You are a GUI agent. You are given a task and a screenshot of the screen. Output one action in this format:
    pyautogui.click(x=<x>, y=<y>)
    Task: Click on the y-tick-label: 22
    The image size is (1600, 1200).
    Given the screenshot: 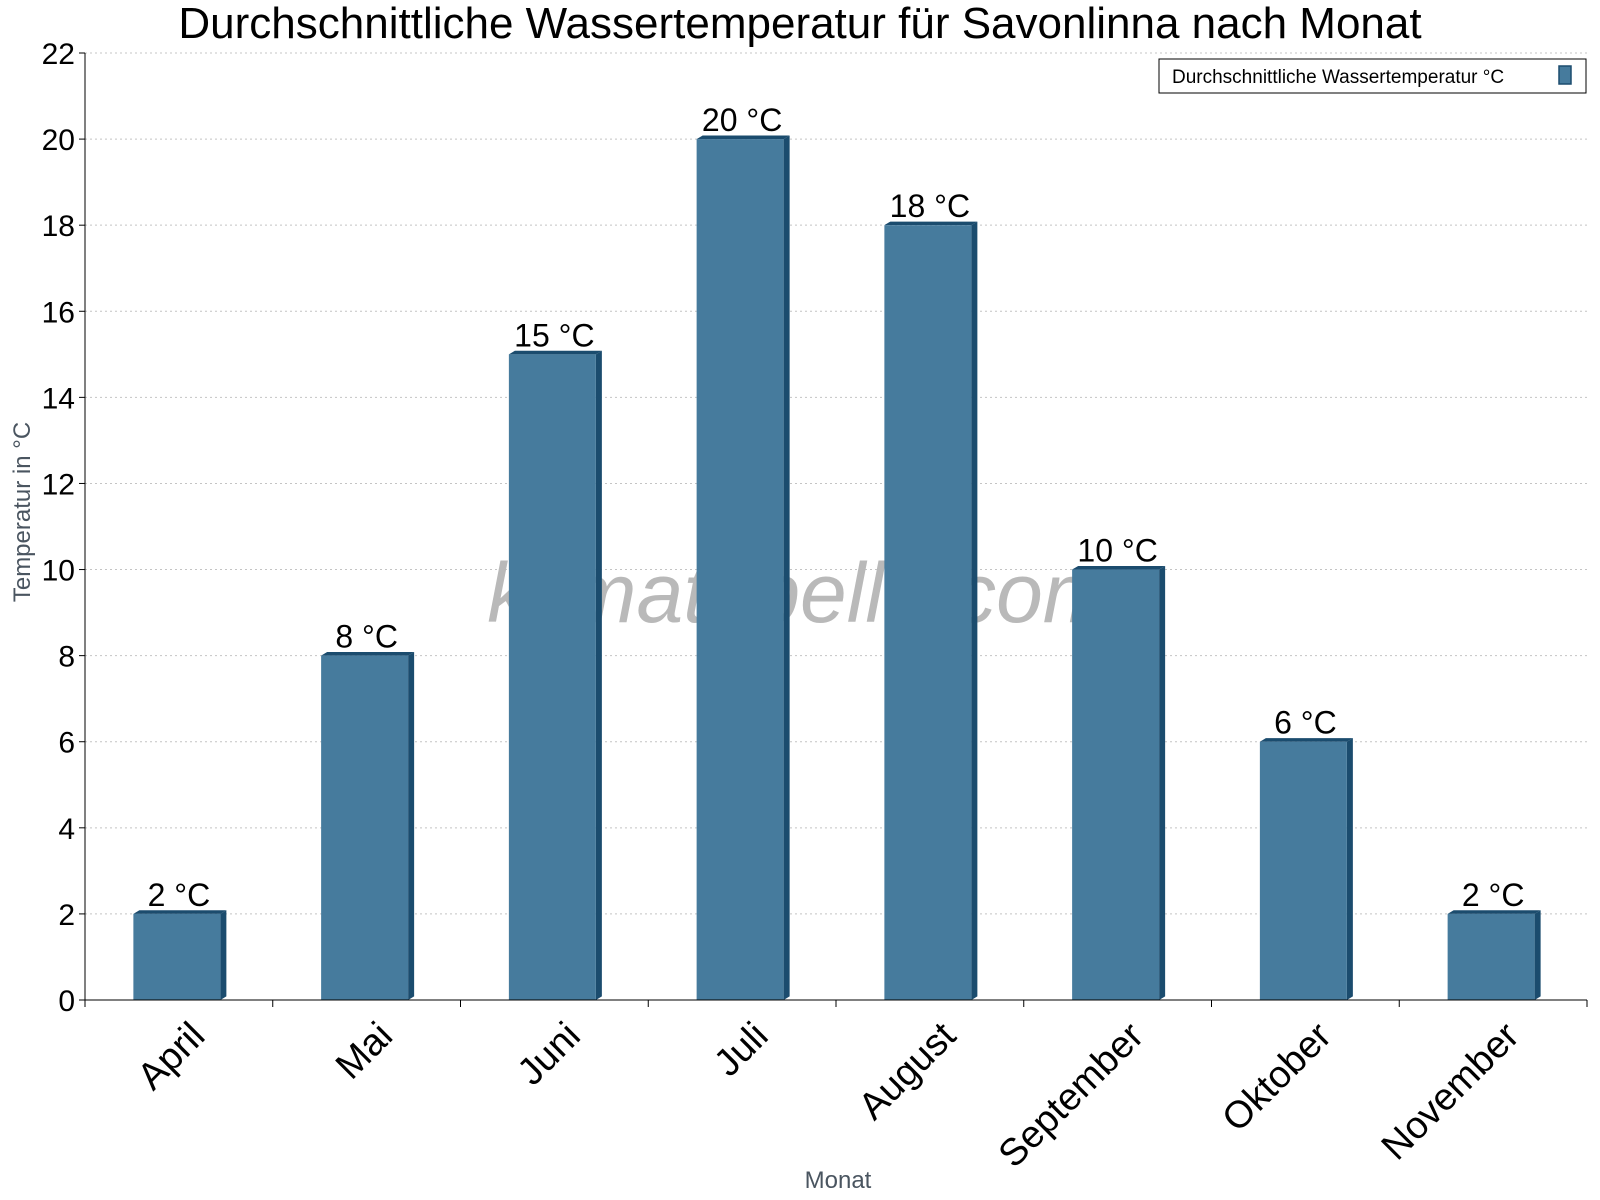 What is the action you would take?
    pyautogui.click(x=58, y=54)
    